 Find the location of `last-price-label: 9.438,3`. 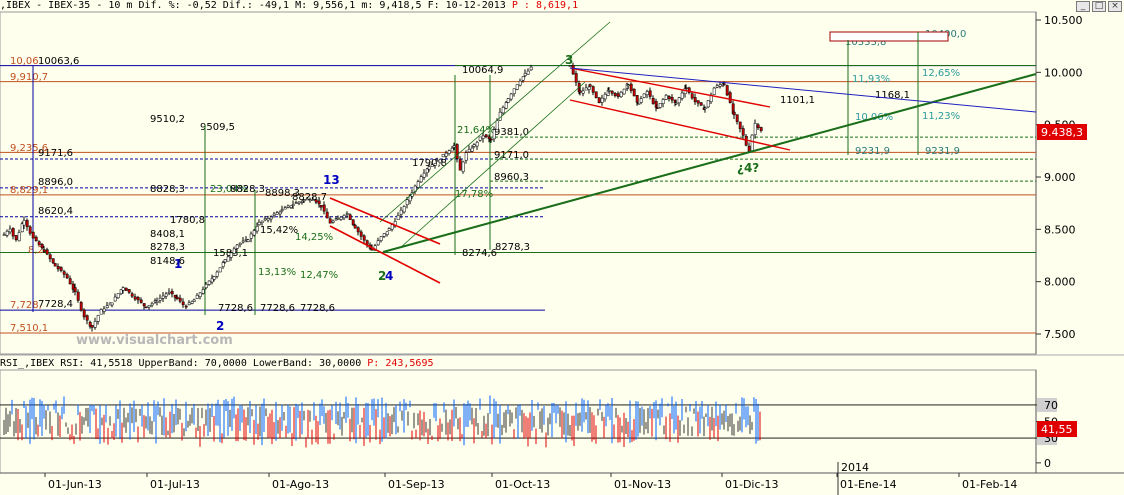

last-price-label: 9.438,3 is located at coordinates (1062, 132).